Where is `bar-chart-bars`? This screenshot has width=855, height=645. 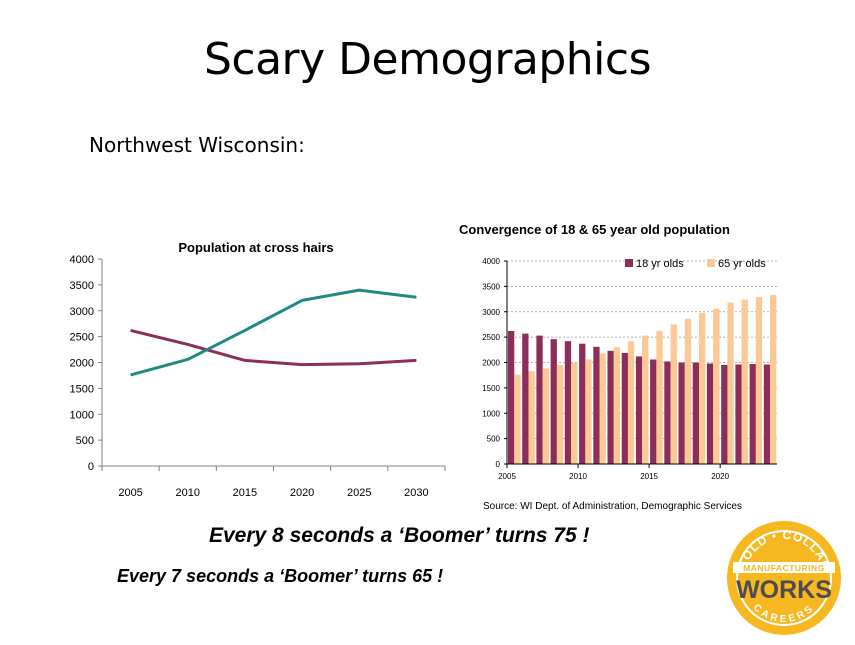 bar-chart-bars is located at coordinates (642, 379).